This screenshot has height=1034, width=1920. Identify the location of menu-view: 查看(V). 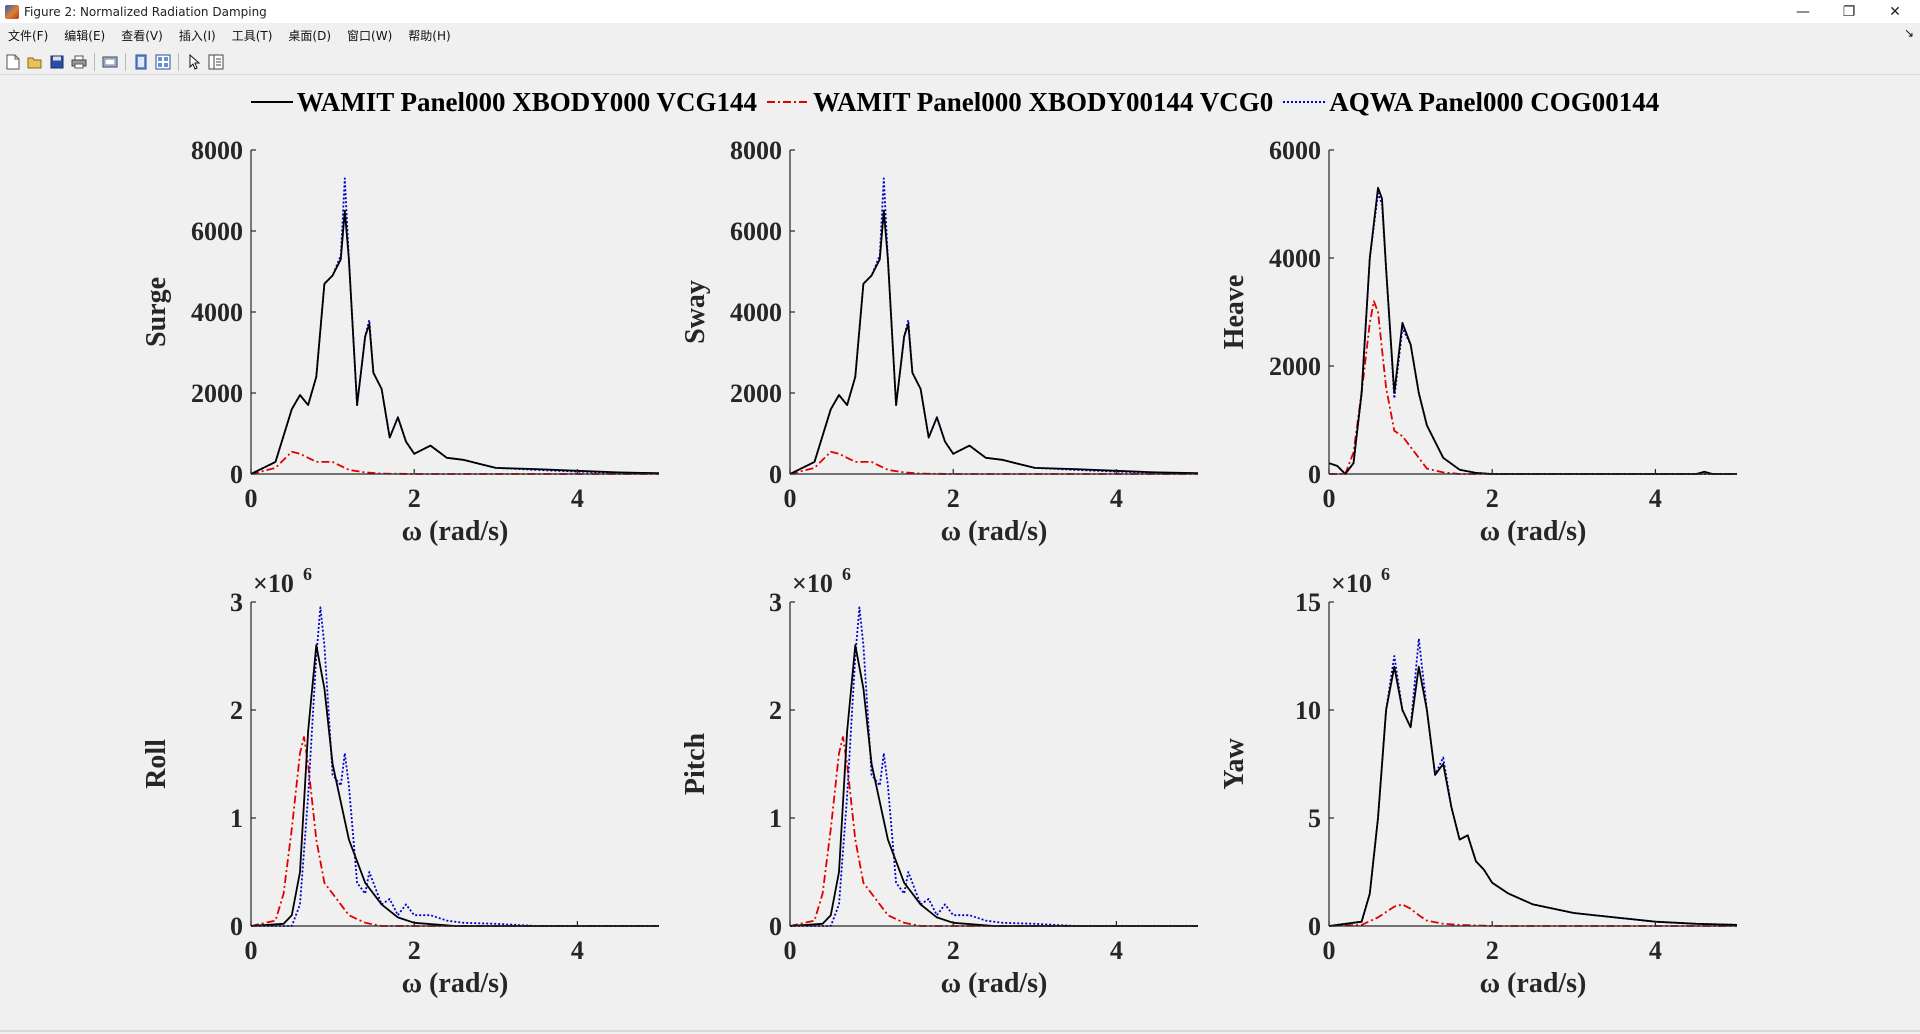
(142, 35).